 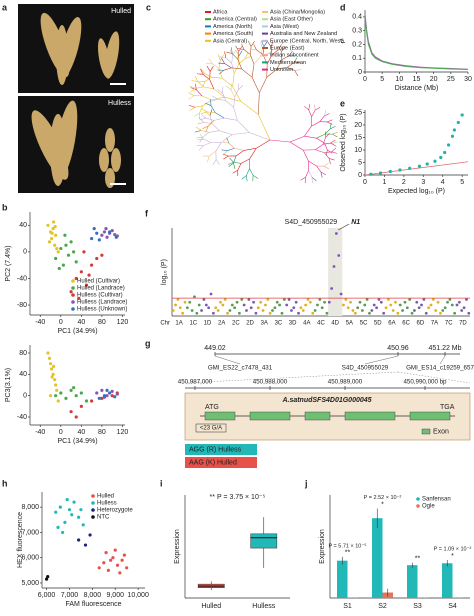 What do you see at coordinates (291, 20) in the screenshot?
I see `legend-label: Asia (East Other)` at bounding box center [291, 20].